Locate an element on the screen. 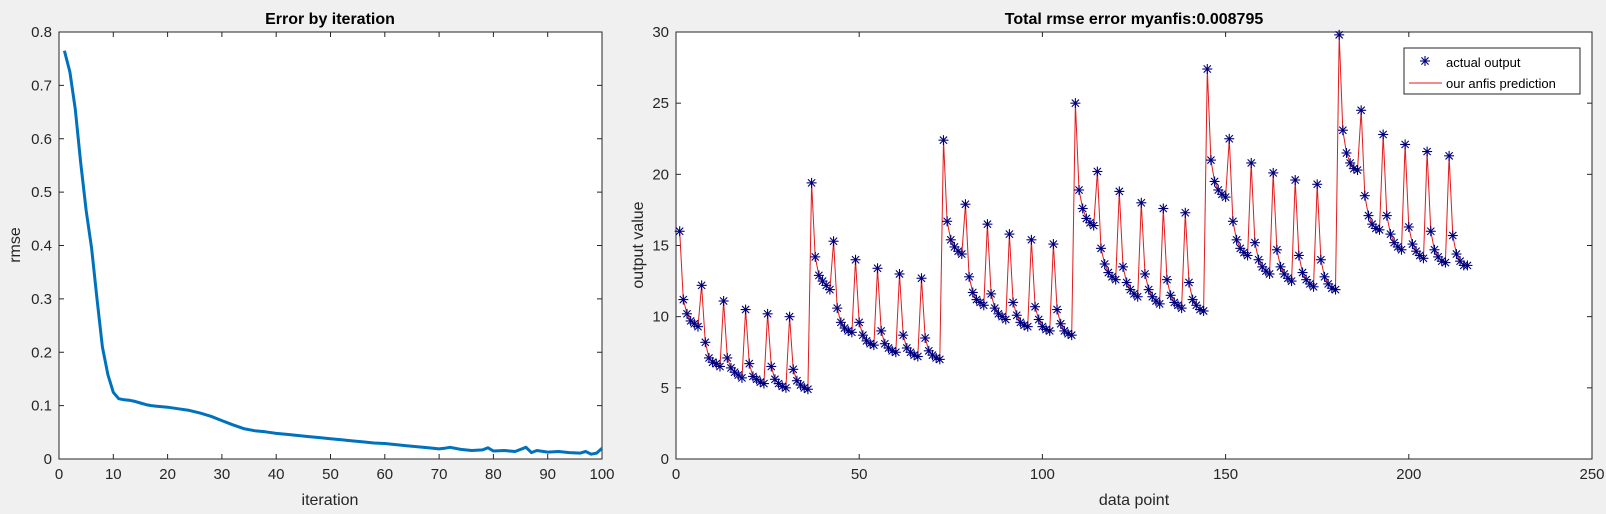 This screenshot has height=514, width=1606. y-tick-label: 0.2 is located at coordinates (41, 352).